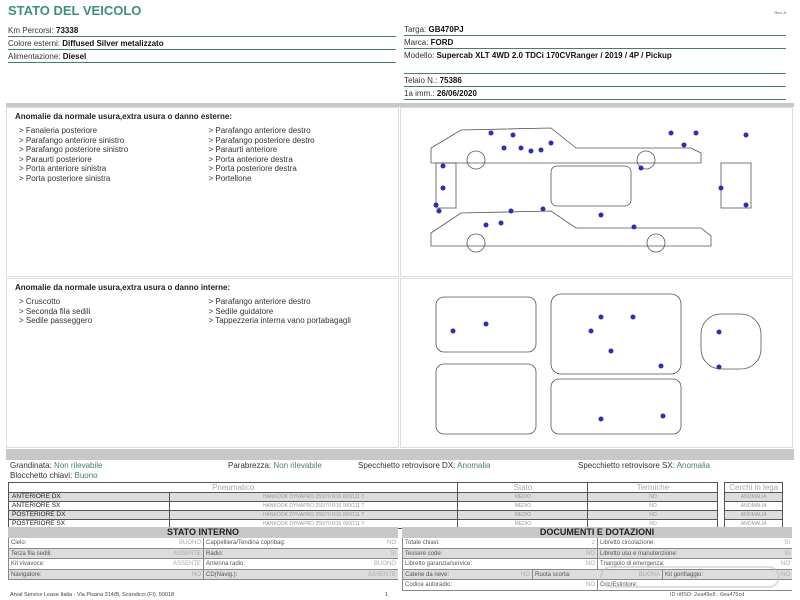 This screenshot has width=800, height=600. What do you see at coordinates (300, 564) in the screenshot?
I see `section-cell: Antenna radio: BUONO` at bounding box center [300, 564].